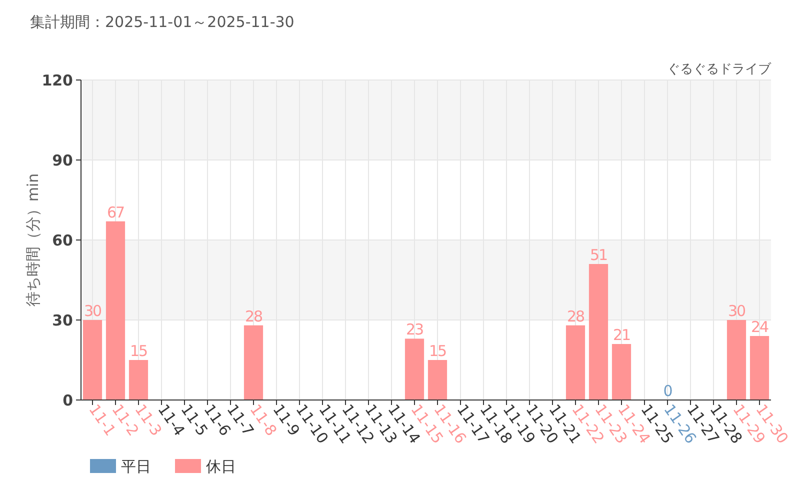 This screenshot has height=500, width=800. What do you see at coordinates (621, 335) in the screenshot?
I see `data-label: 21` at bounding box center [621, 335].